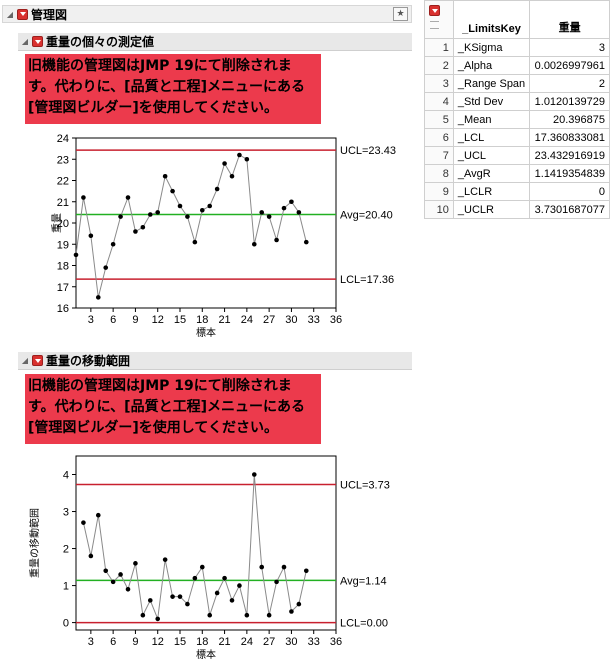  I want to click on lcl-label: LCL=17.36, so click(367, 280).